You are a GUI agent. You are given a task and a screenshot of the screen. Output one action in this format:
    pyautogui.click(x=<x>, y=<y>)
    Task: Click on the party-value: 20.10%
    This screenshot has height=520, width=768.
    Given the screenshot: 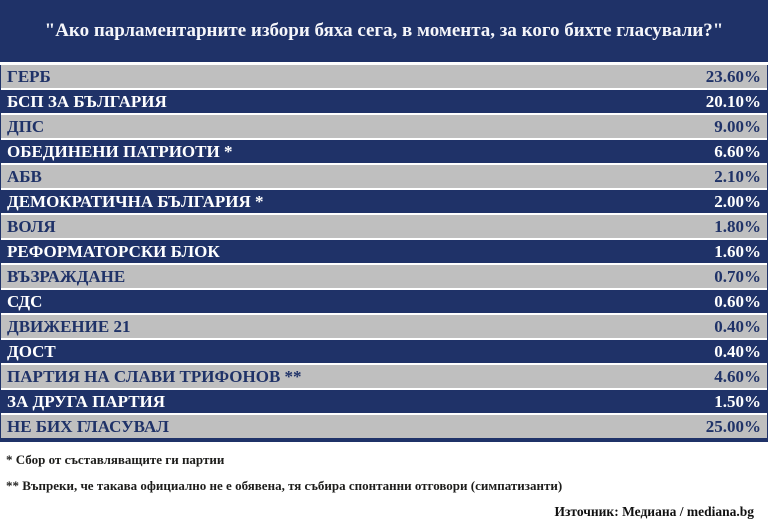 What is the action you would take?
    pyautogui.click(x=733, y=101)
    